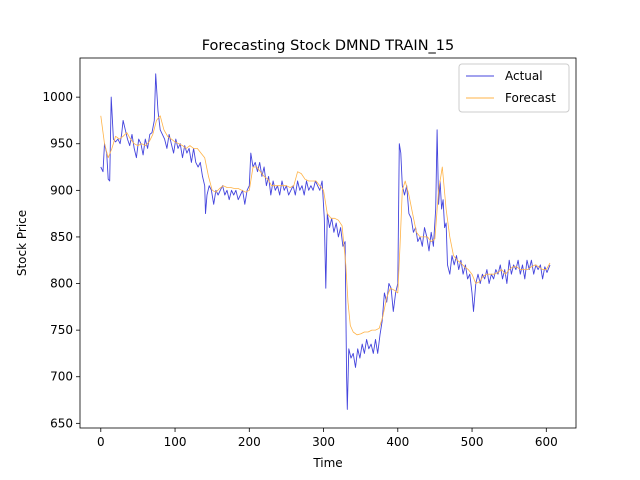  I want to click on x-tick-label: 400, so click(397, 442).